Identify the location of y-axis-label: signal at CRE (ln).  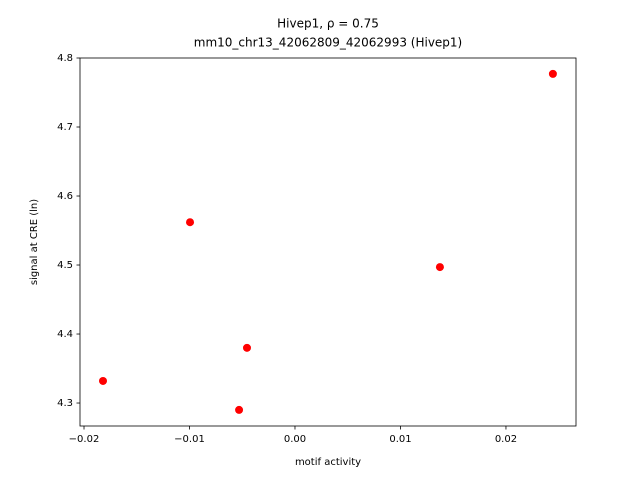
(34, 242).